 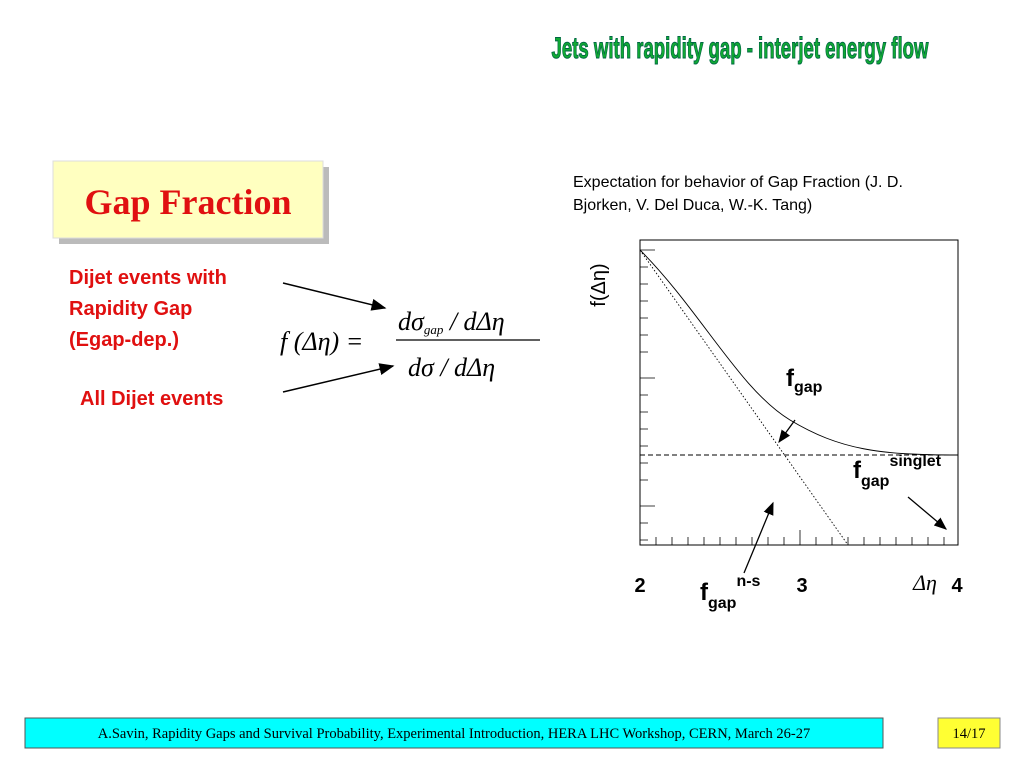 I want to click on fgap-ns-label: fgapn-s, so click(x=730, y=592).